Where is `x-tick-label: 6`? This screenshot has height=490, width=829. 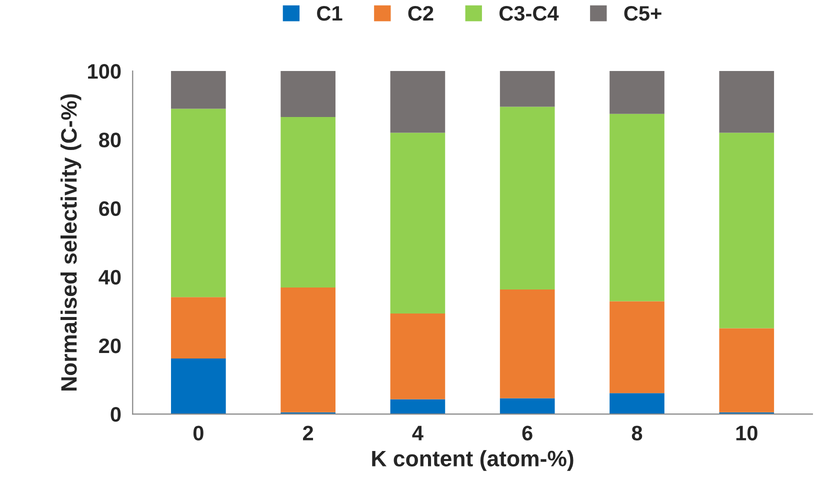 x-tick-label: 6 is located at coordinates (527, 433).